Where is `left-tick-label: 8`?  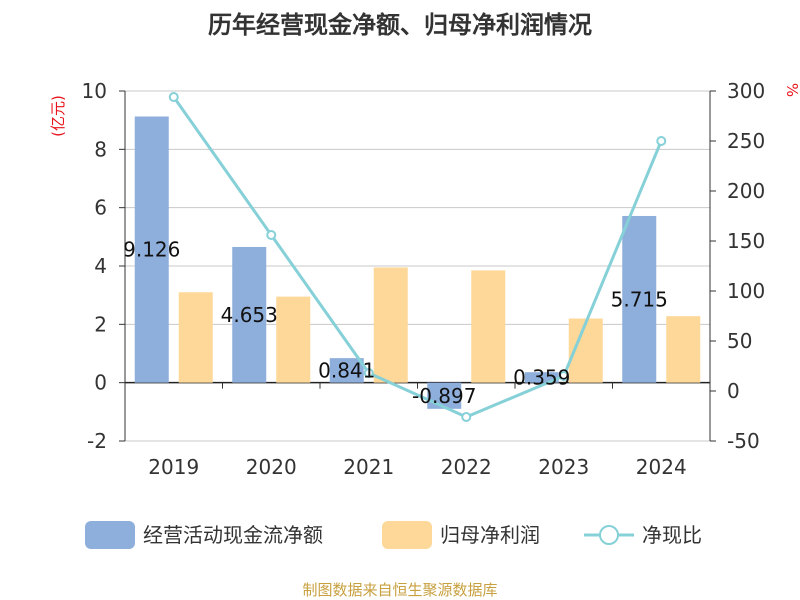 left-tick-label: 8 is located at coordinates (100, 149).